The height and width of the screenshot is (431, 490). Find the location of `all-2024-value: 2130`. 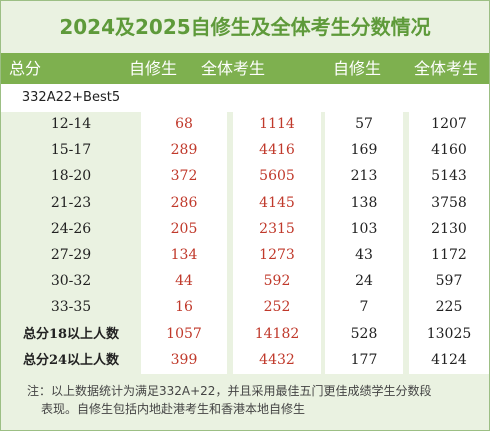

all-2024-value: 2130 is located at coordinates (449, 229).